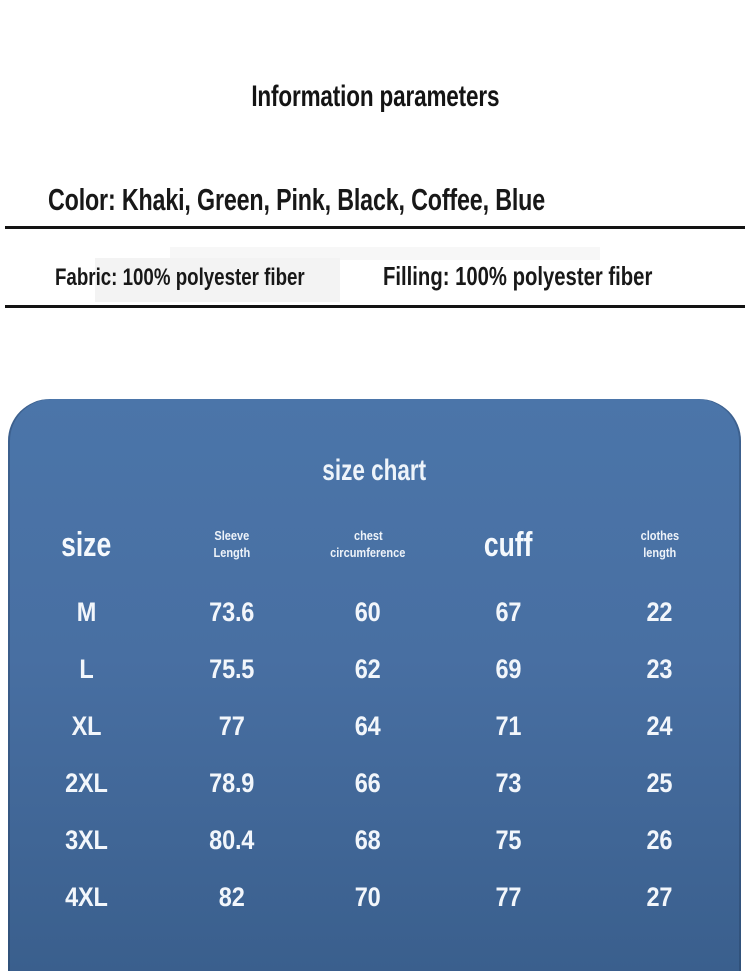 Image resolution: width=750 pixels, height=971 pixels. Describe the element at coordinates (86, 783) in the screenshot. I see `row-size-label: 2XL` at that location.